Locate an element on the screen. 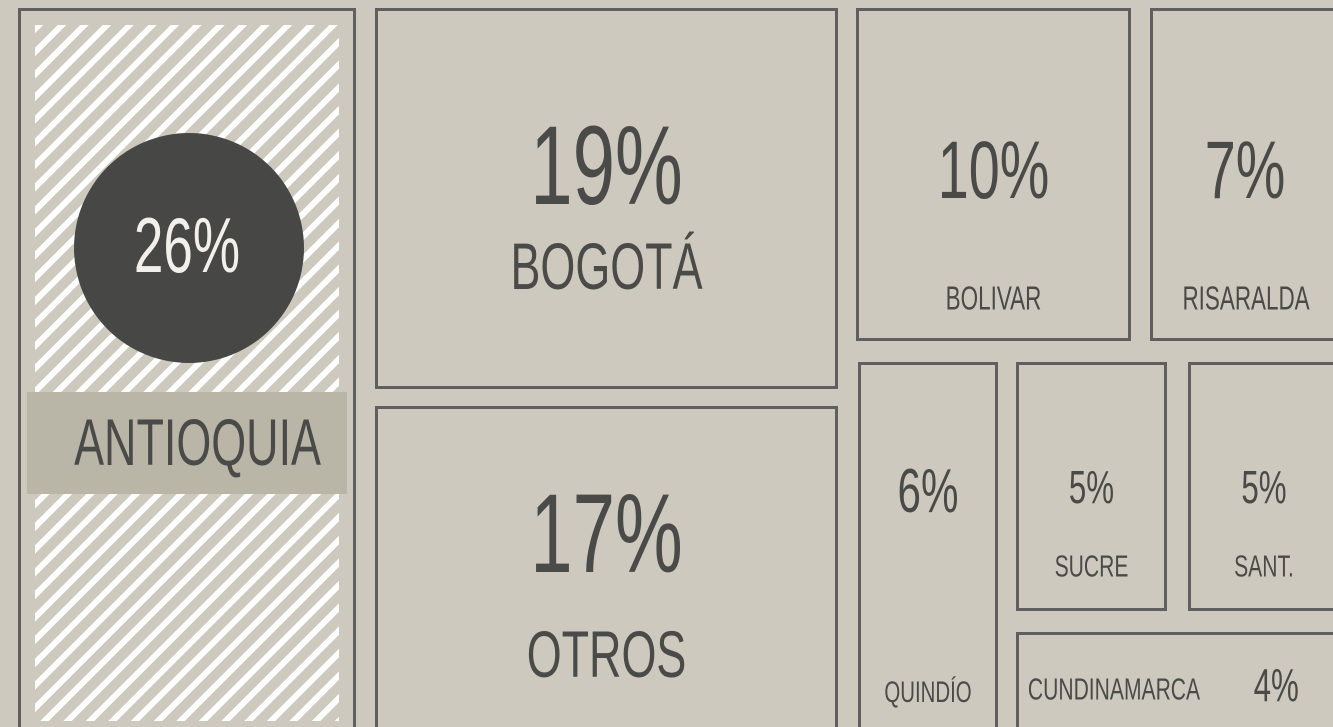 The image size is (1333, 727). tile: 5% SUCRE is located at coordinates (1091, 486).